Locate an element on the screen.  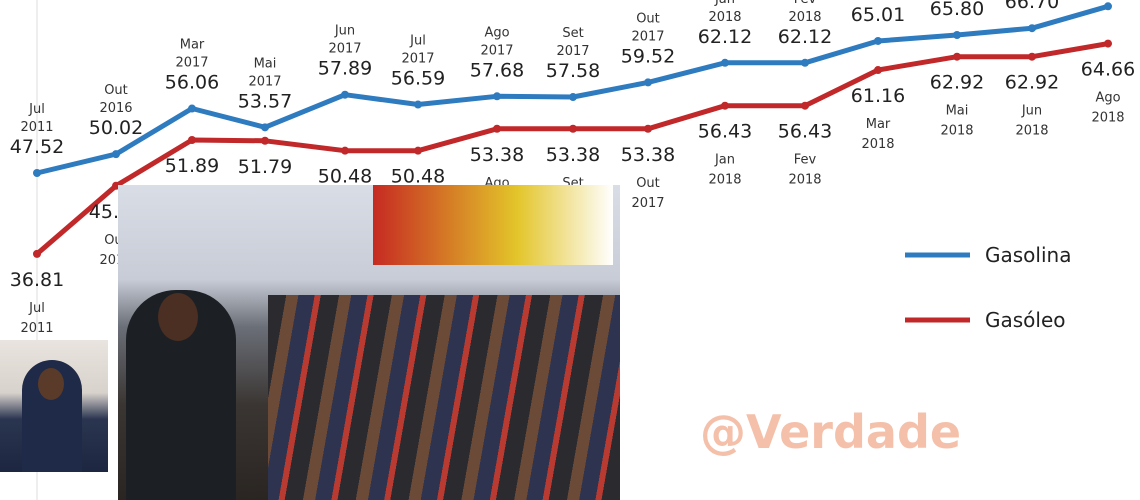
date-label-month: Set is located at coordinates (572, 33).